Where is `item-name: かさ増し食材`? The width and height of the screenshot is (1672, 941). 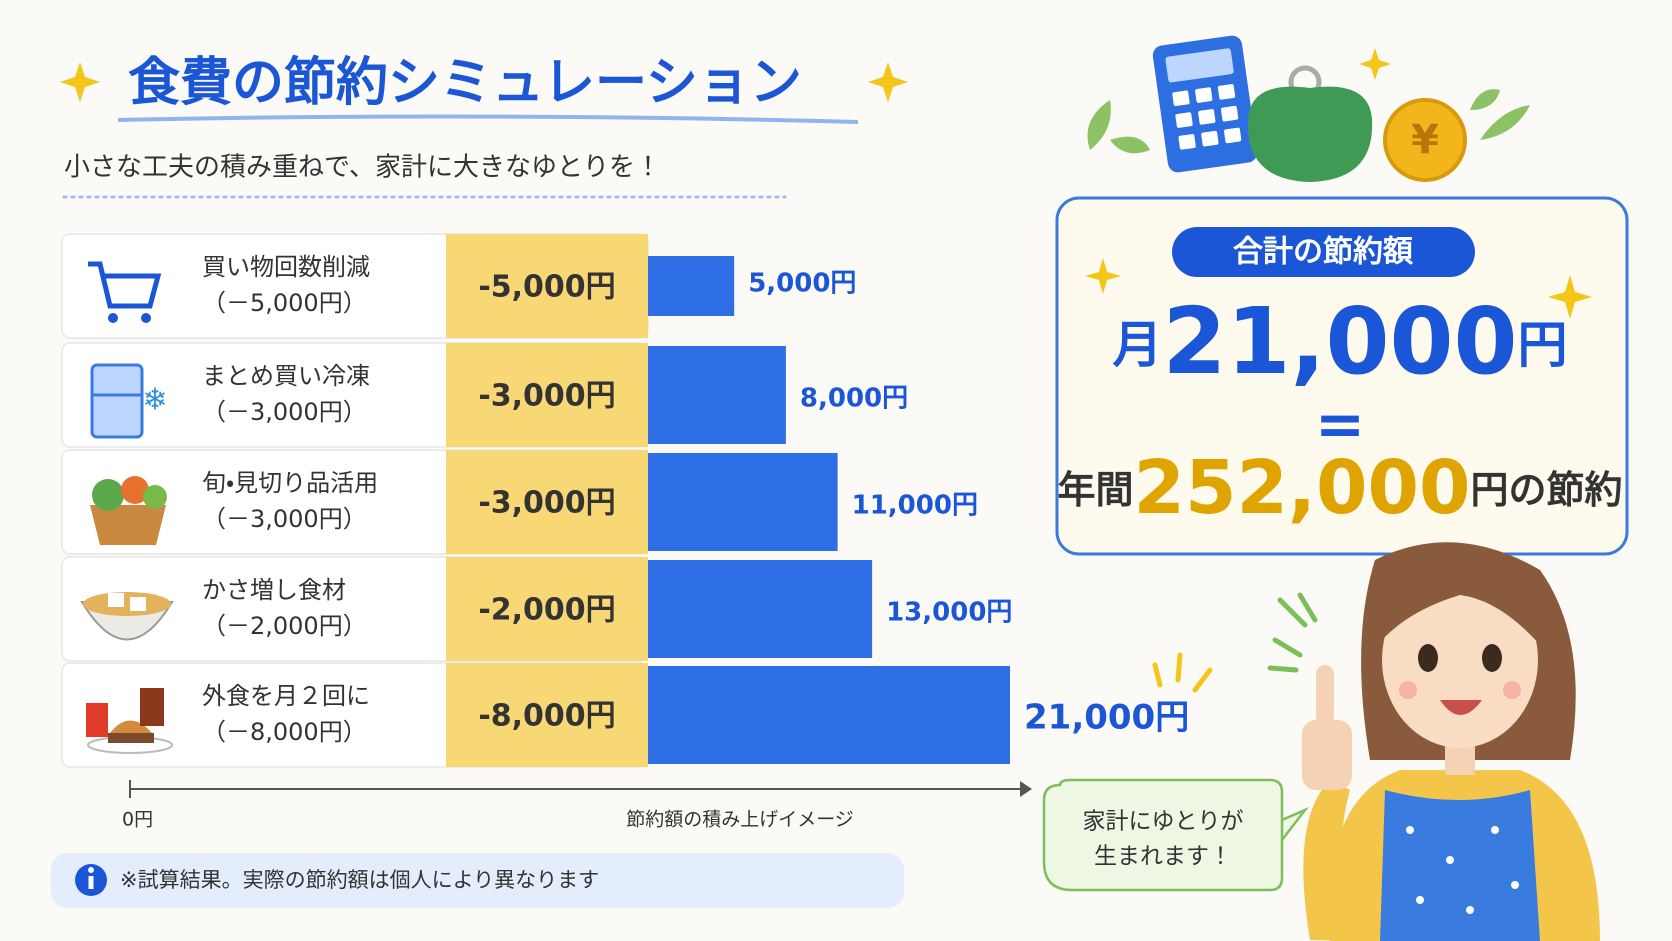
item-name: かさ増し食材 is located at coordinates (274, 590).